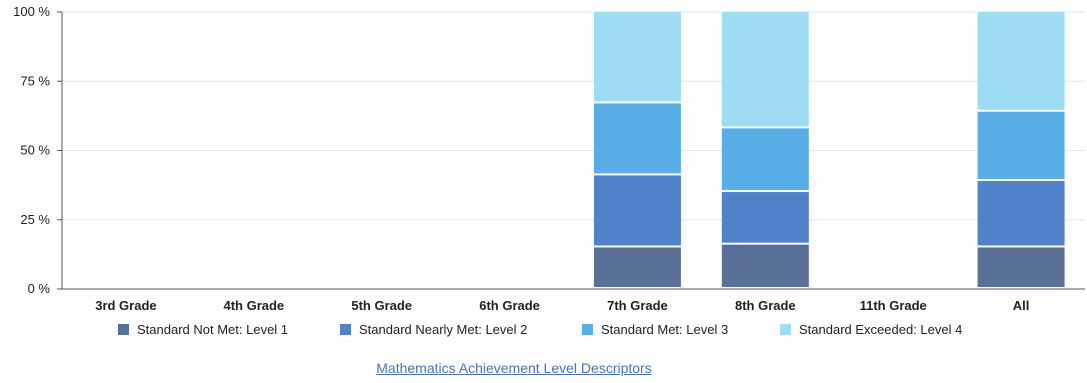 This screenshot has width=1087, height=383. I want to click on y-tick-label: 25 %, so click(35, 219).